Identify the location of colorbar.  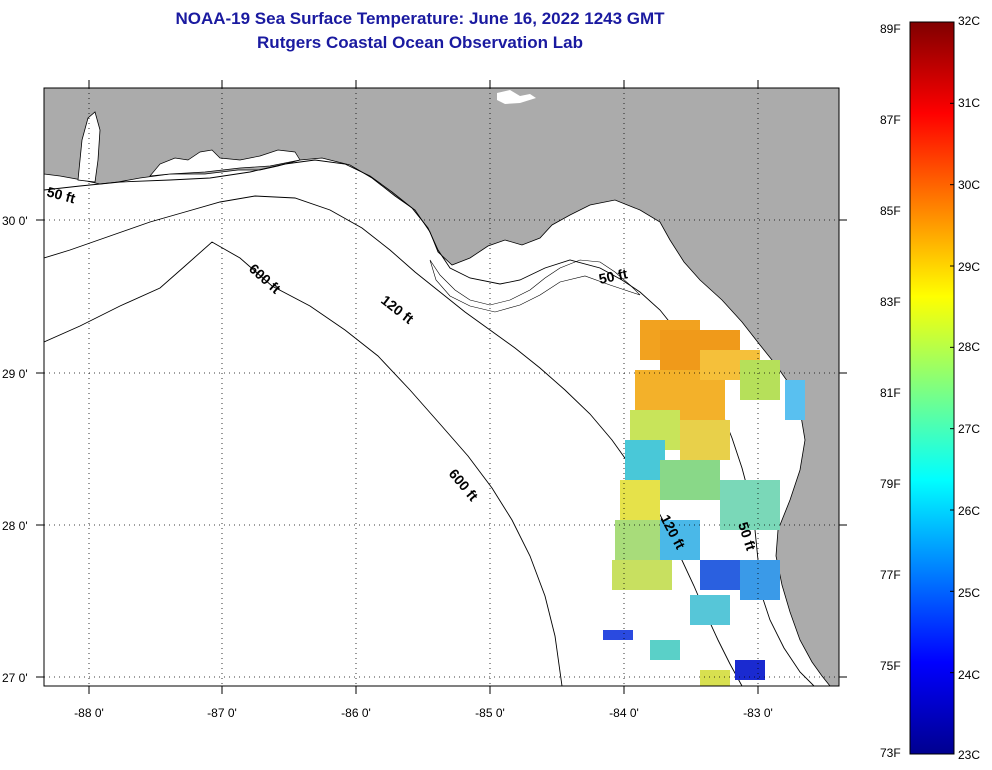
(932, 388).